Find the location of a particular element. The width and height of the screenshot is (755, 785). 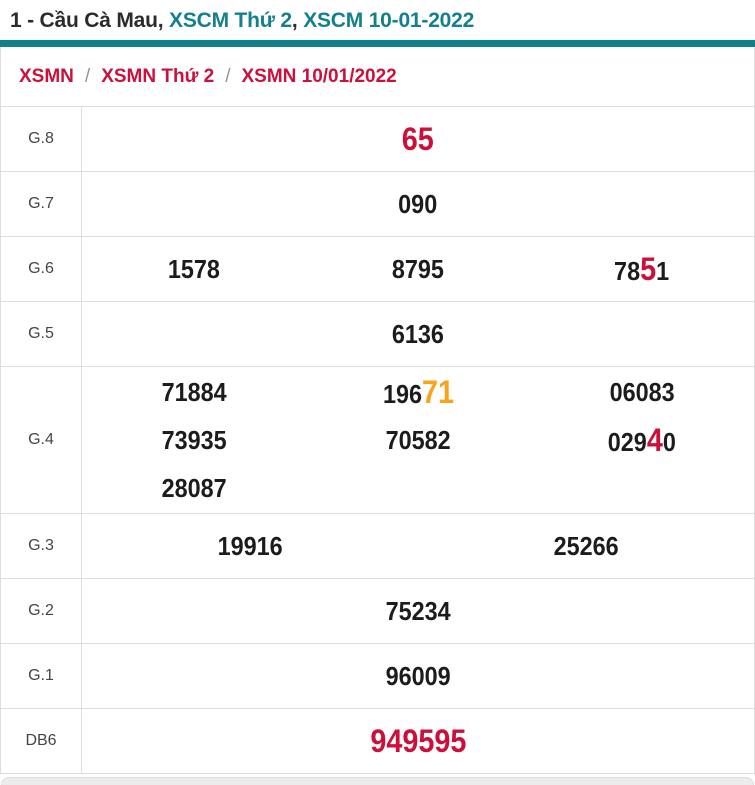

prize-number: 06083 is located at coordinates (642, 391).